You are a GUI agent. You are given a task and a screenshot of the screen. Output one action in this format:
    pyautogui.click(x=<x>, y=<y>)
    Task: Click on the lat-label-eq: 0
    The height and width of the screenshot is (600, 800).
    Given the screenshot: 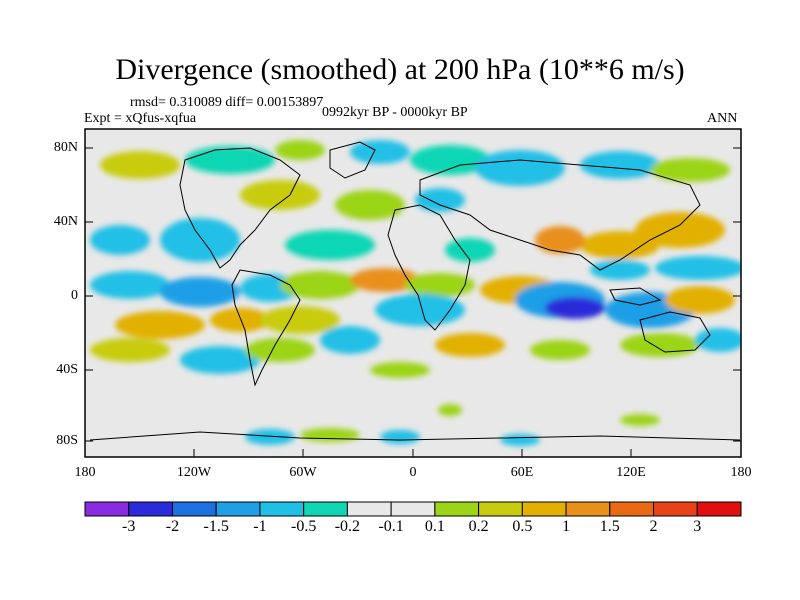 What is the action you would take?
    pyautogui.click(x=74, y=295)
    